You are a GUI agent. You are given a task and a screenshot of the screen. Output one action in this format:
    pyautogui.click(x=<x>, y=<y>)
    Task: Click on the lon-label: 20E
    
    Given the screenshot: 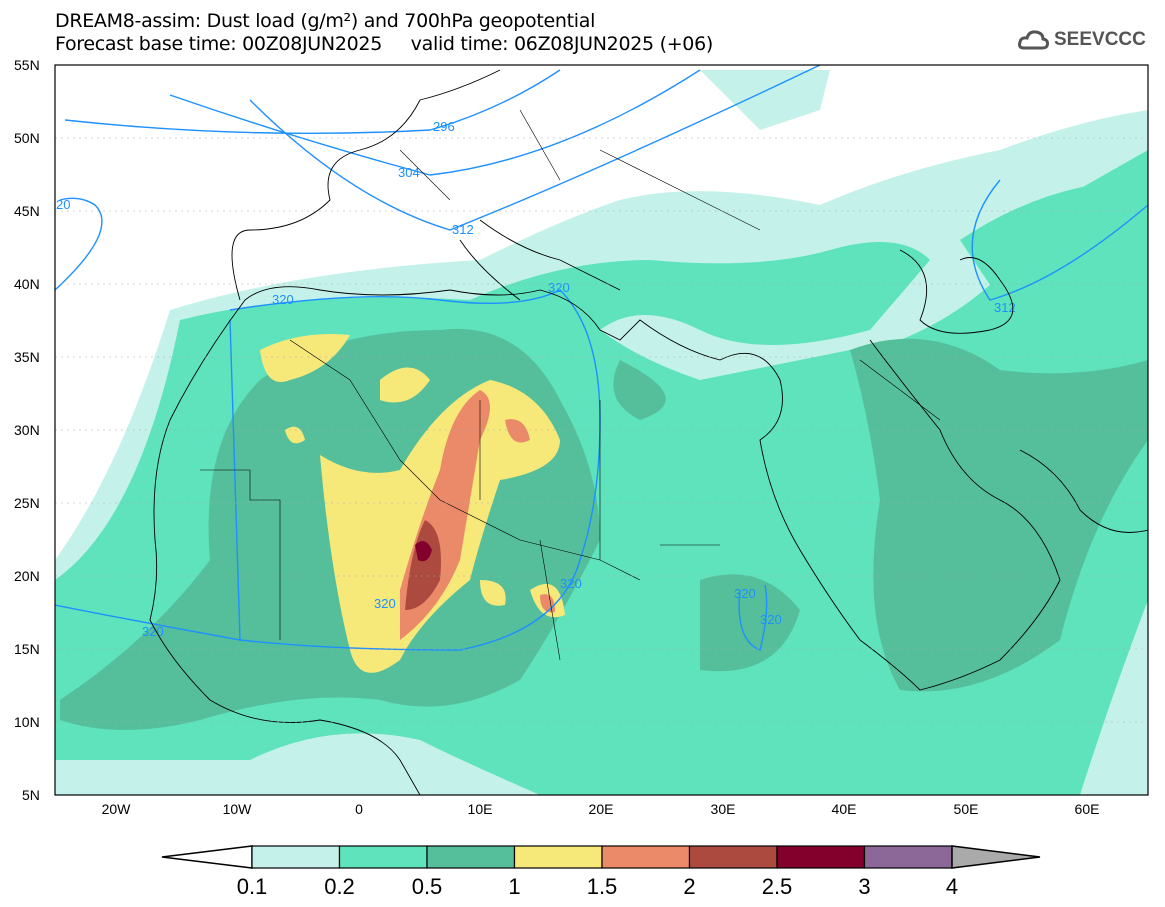 What is the action you would take?
    pyautogui.click(x=601, y=809)
    